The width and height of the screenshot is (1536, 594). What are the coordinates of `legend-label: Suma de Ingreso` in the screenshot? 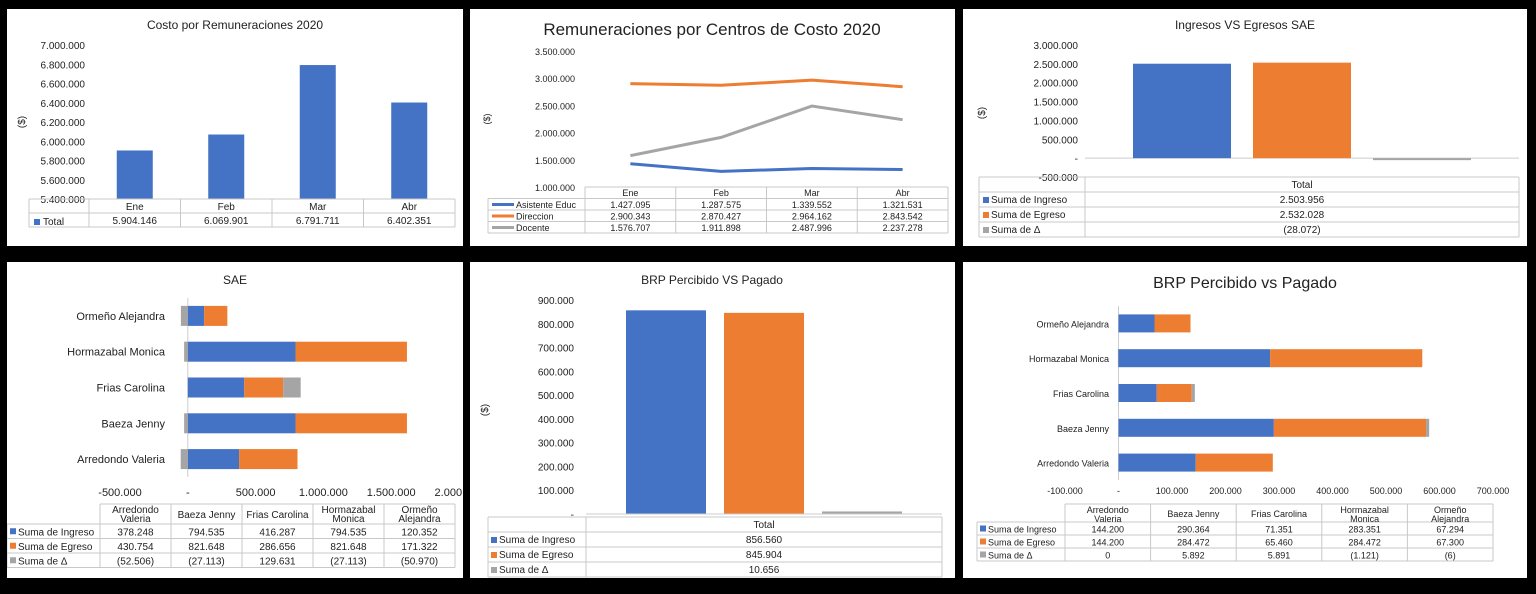 It's located at (56, 532).